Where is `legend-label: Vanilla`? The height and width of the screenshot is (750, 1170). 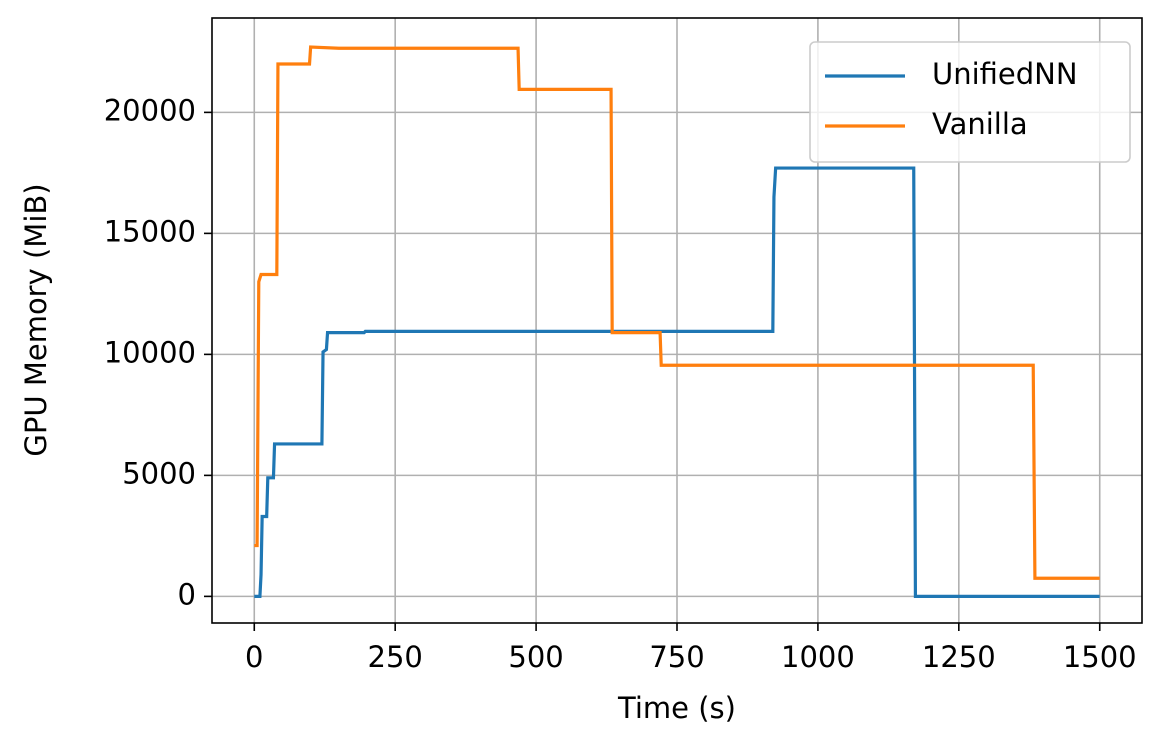 legend-label: Vanilla is located at coordinates (980, 124).